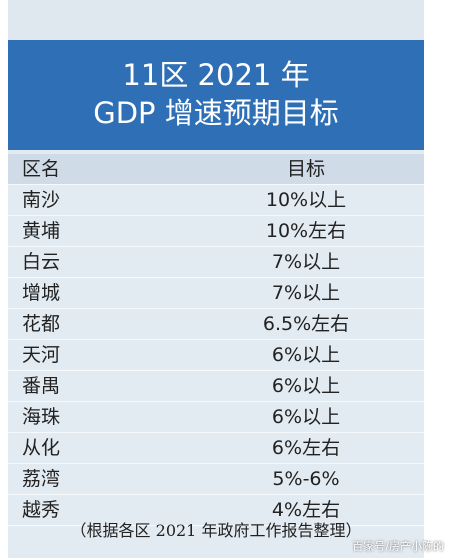  What do you see at coordinates (306, 479) in the screenshot?
I see `target-cell: 5%-6%` at bounding box center [306, 479].